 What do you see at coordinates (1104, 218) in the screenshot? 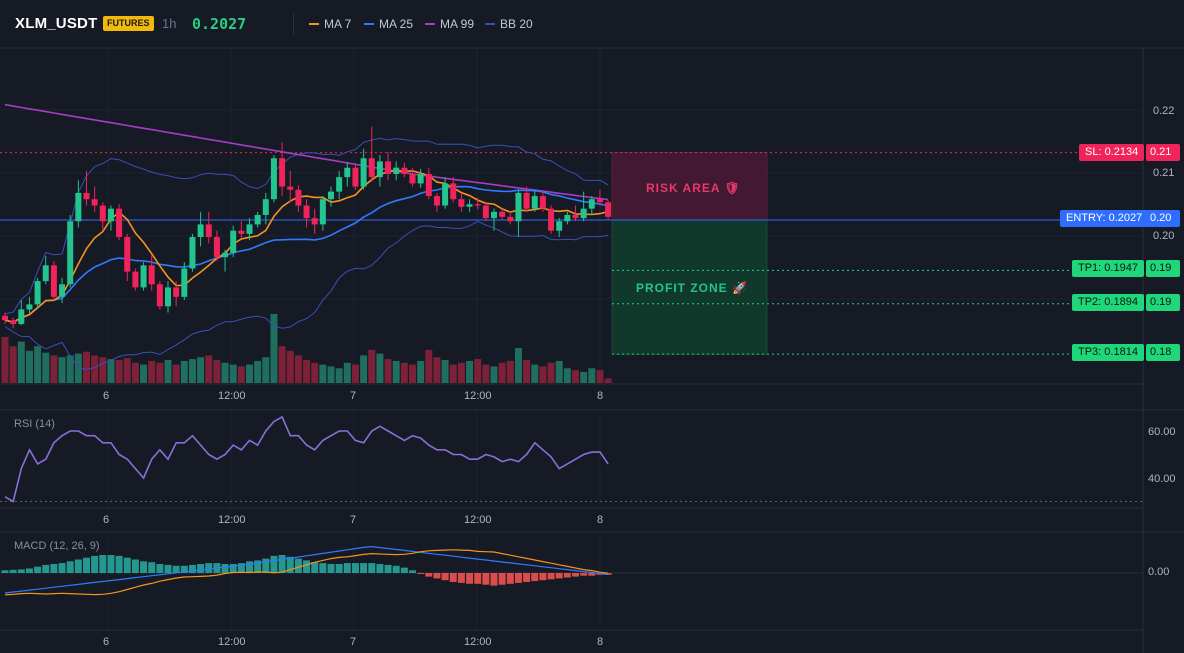
I see `entry-label: ENTRY: 0.2027` at bounding box center [1104, 218].